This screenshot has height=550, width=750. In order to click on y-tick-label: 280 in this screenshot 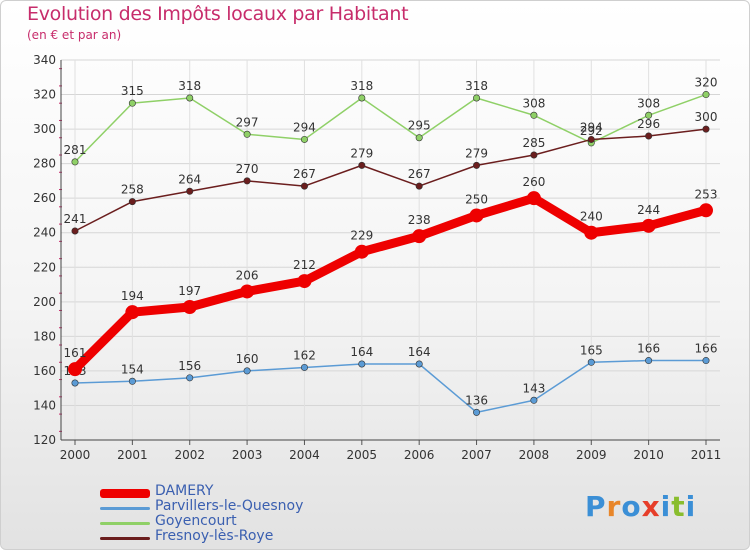, I will do `click(44, 164)`.